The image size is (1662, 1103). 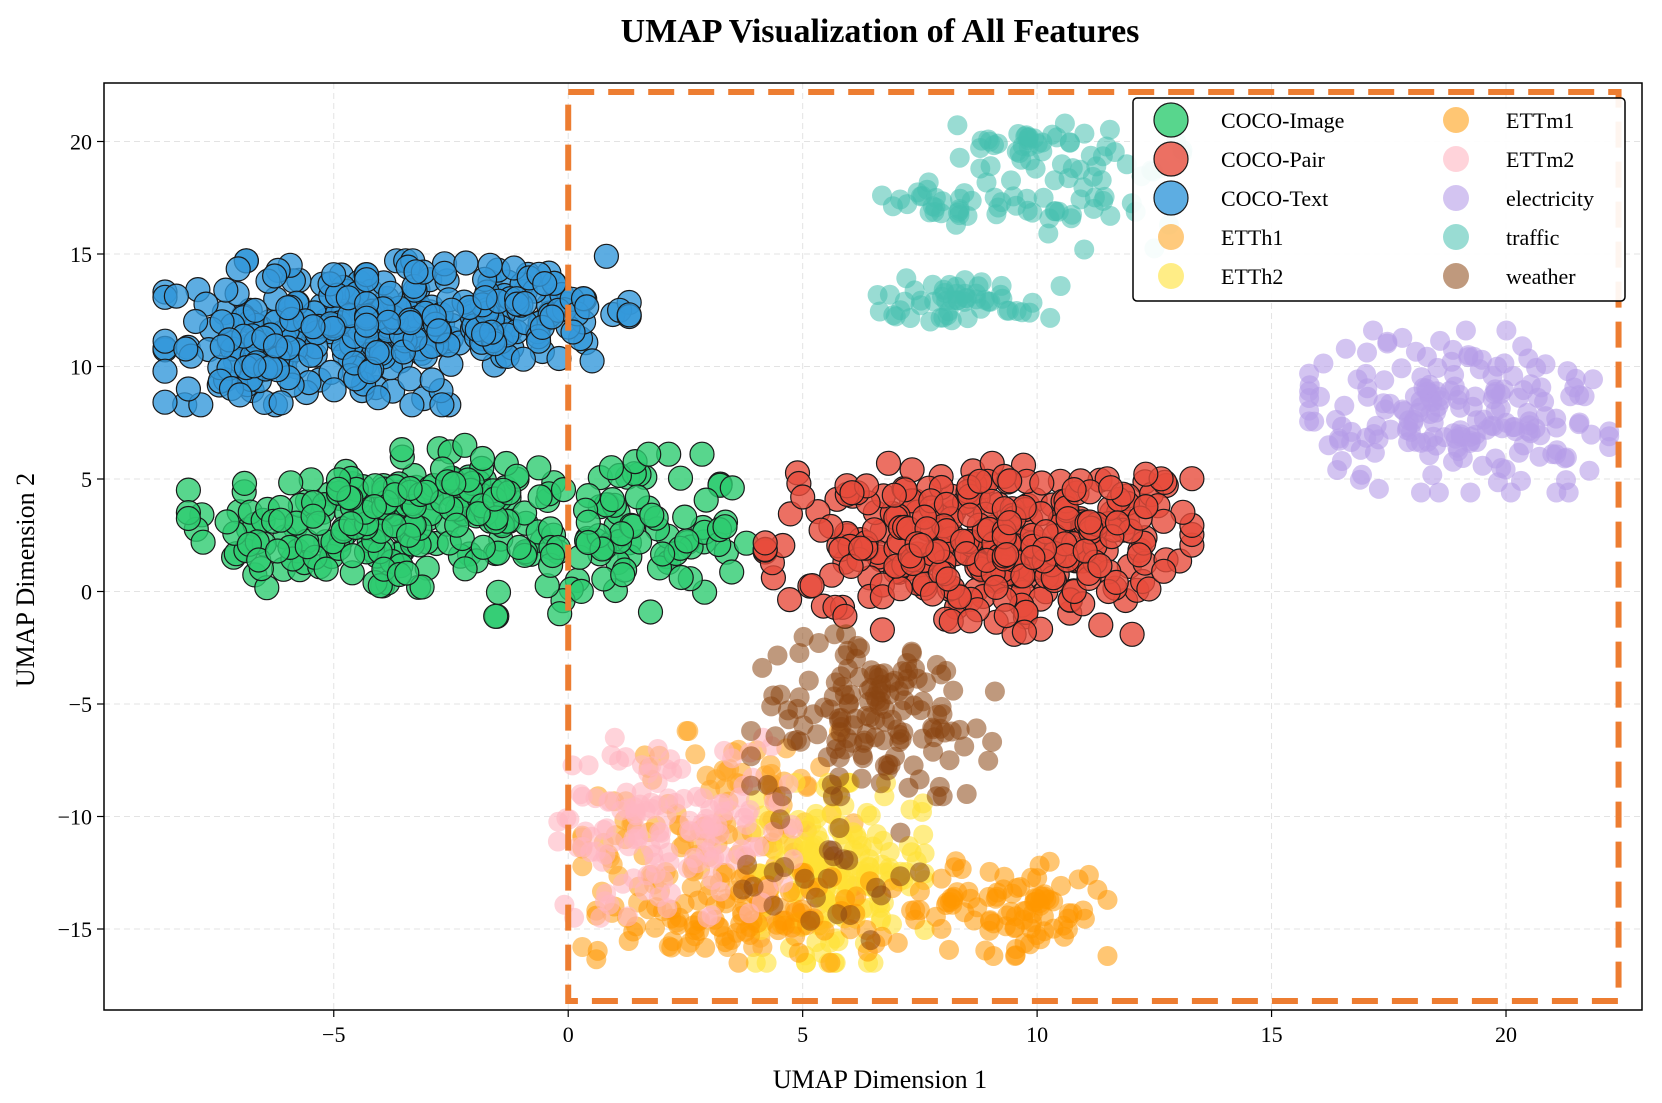 I want to click on legend-label: COCO-Image, so click(x=1282, y=120).